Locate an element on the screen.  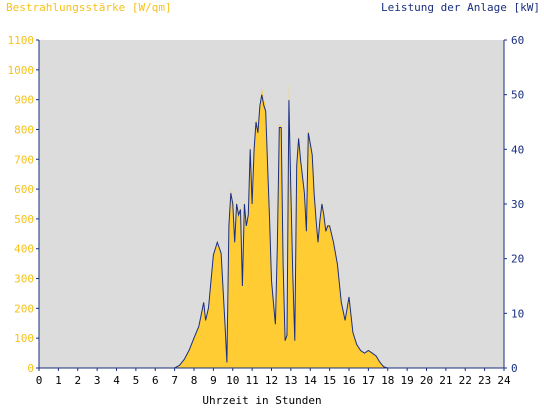
left-tick-label: 300 is located at coordinates (24, 279).